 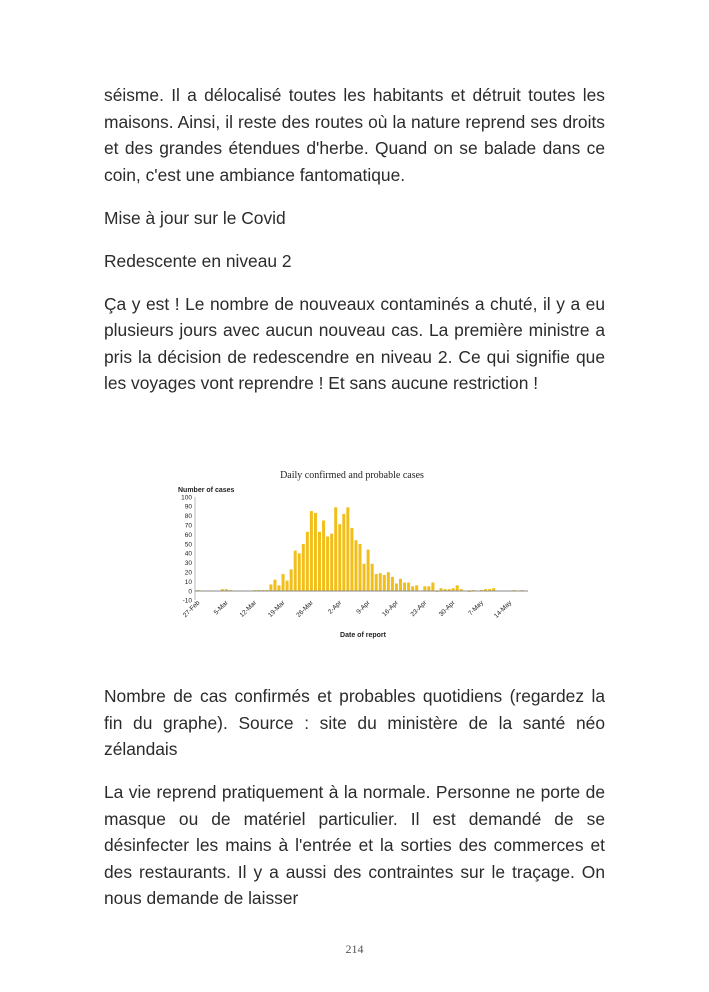 What do you see at coordinates (390, 608) in the screenshot?
I see `x-tick-label: 16-Apr` at bounding box center [390, 608].